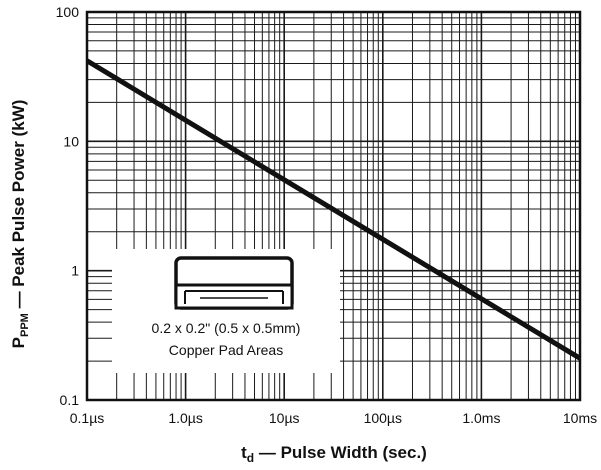 This screenshot has height=470, width=601. What do you see at coordinates (226, 311) in the screenshot?
I see `copper-pad-annotation: 0.2 x 0.2" (0.5 x 0.5mm) Copper Pad Areas` at bounding box center [226, 311].